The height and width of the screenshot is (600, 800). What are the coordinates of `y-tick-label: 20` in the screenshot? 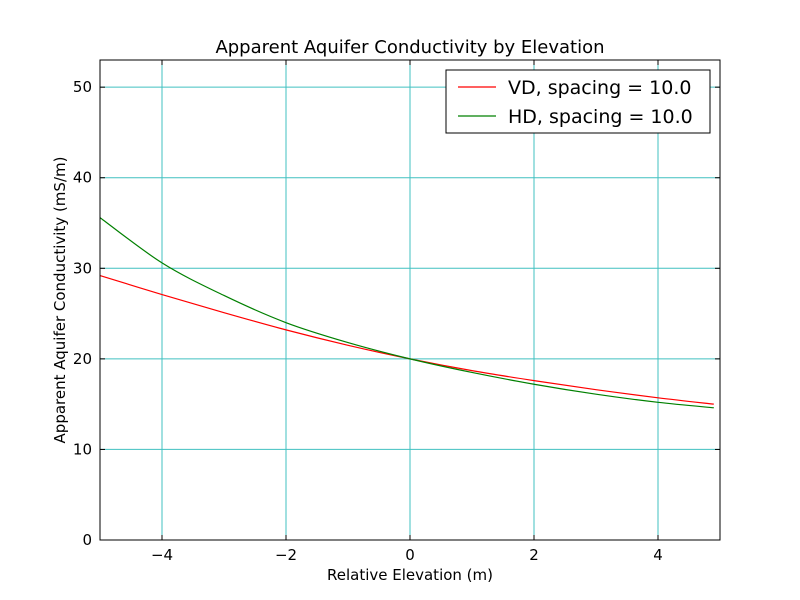 It's located at (82, 359).